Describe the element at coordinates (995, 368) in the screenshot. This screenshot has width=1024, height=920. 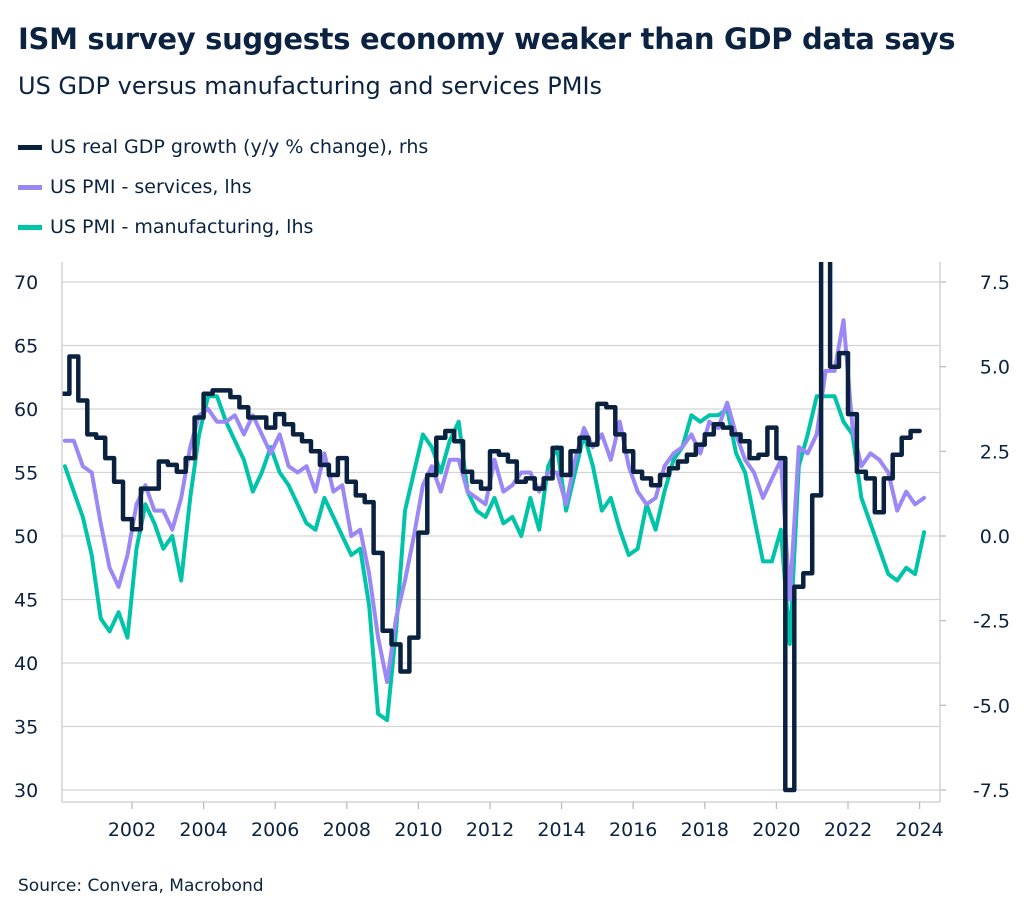
I see `y-right-tick-label: 5.0` at that location.